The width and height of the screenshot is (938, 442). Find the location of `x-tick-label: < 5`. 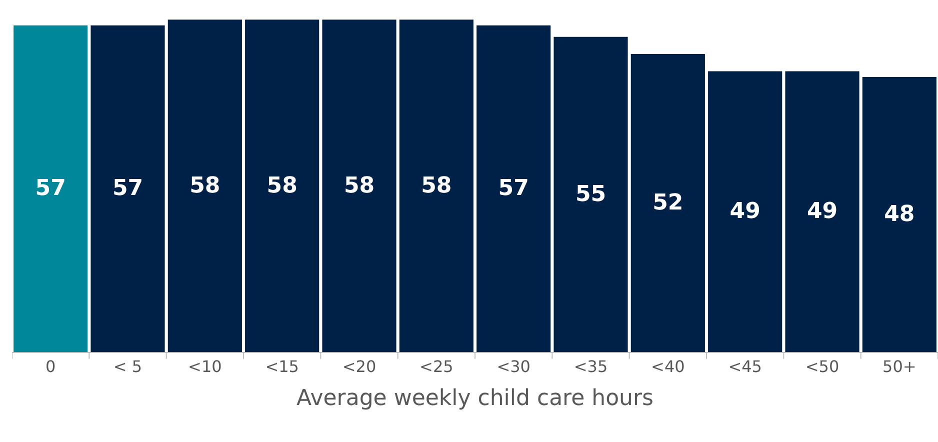

x-tick-label: < 5 is located at coordinates (127, 366).